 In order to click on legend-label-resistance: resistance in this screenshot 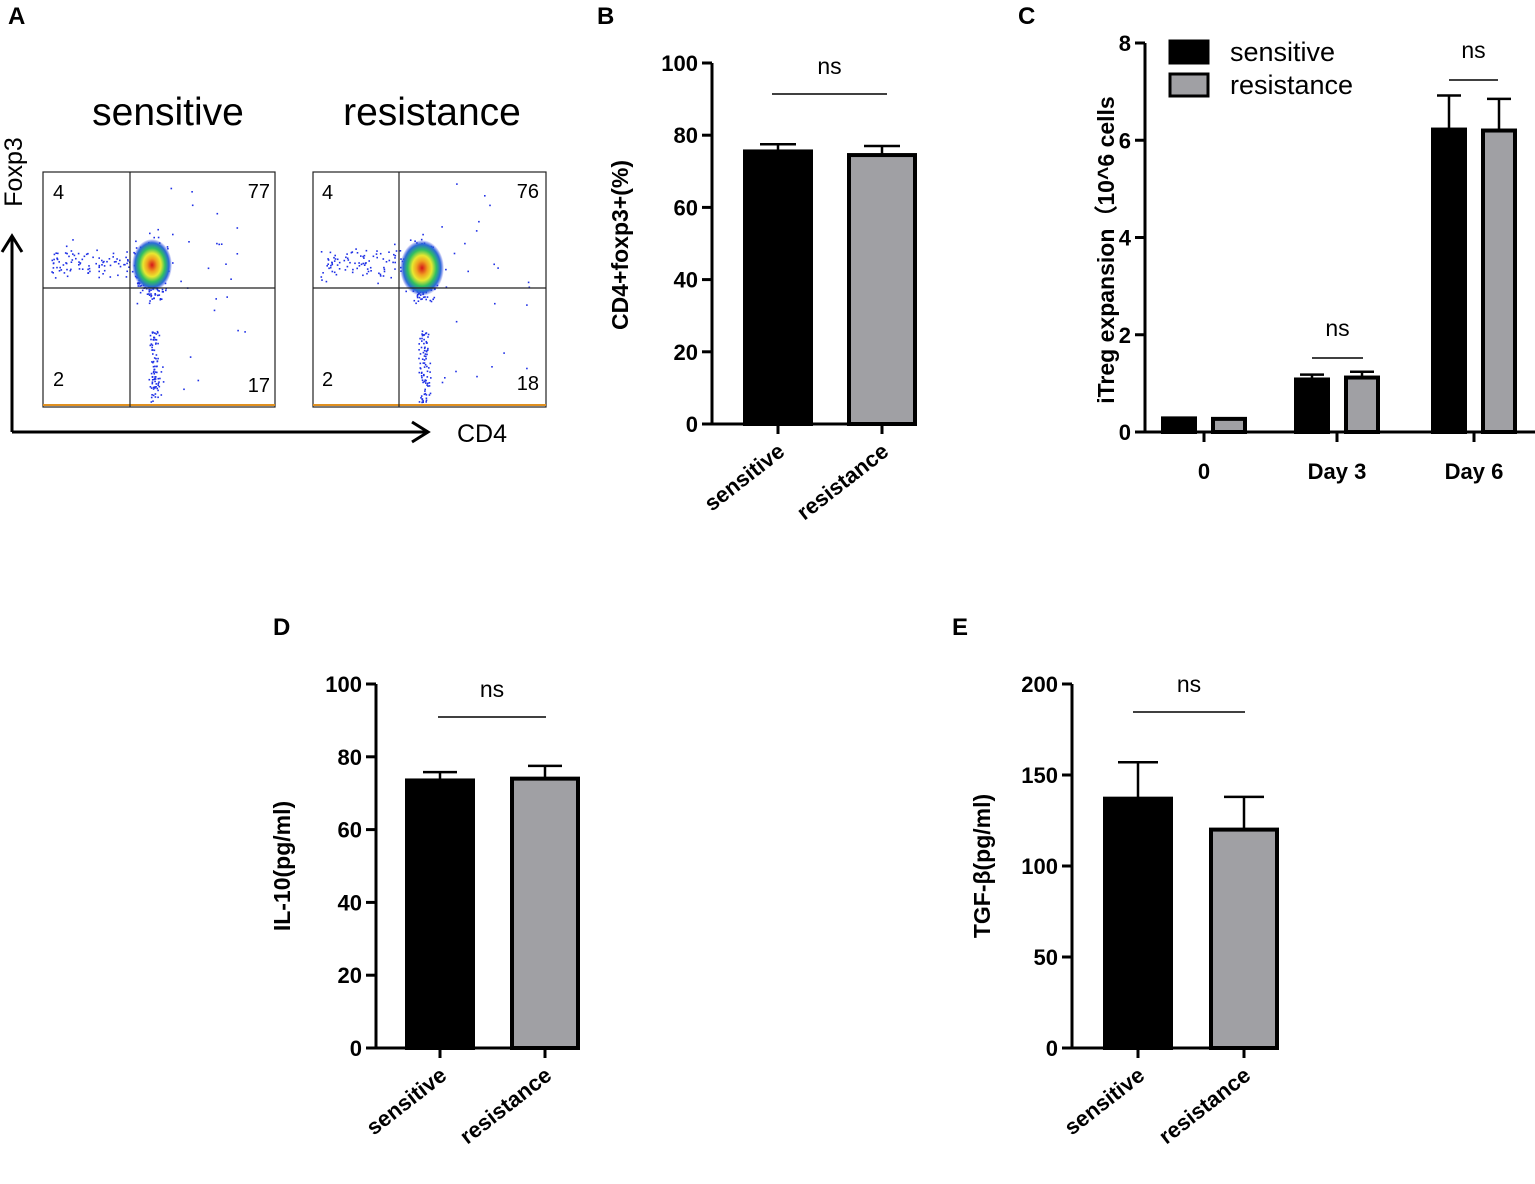, I will do `click(1291, 85)`.